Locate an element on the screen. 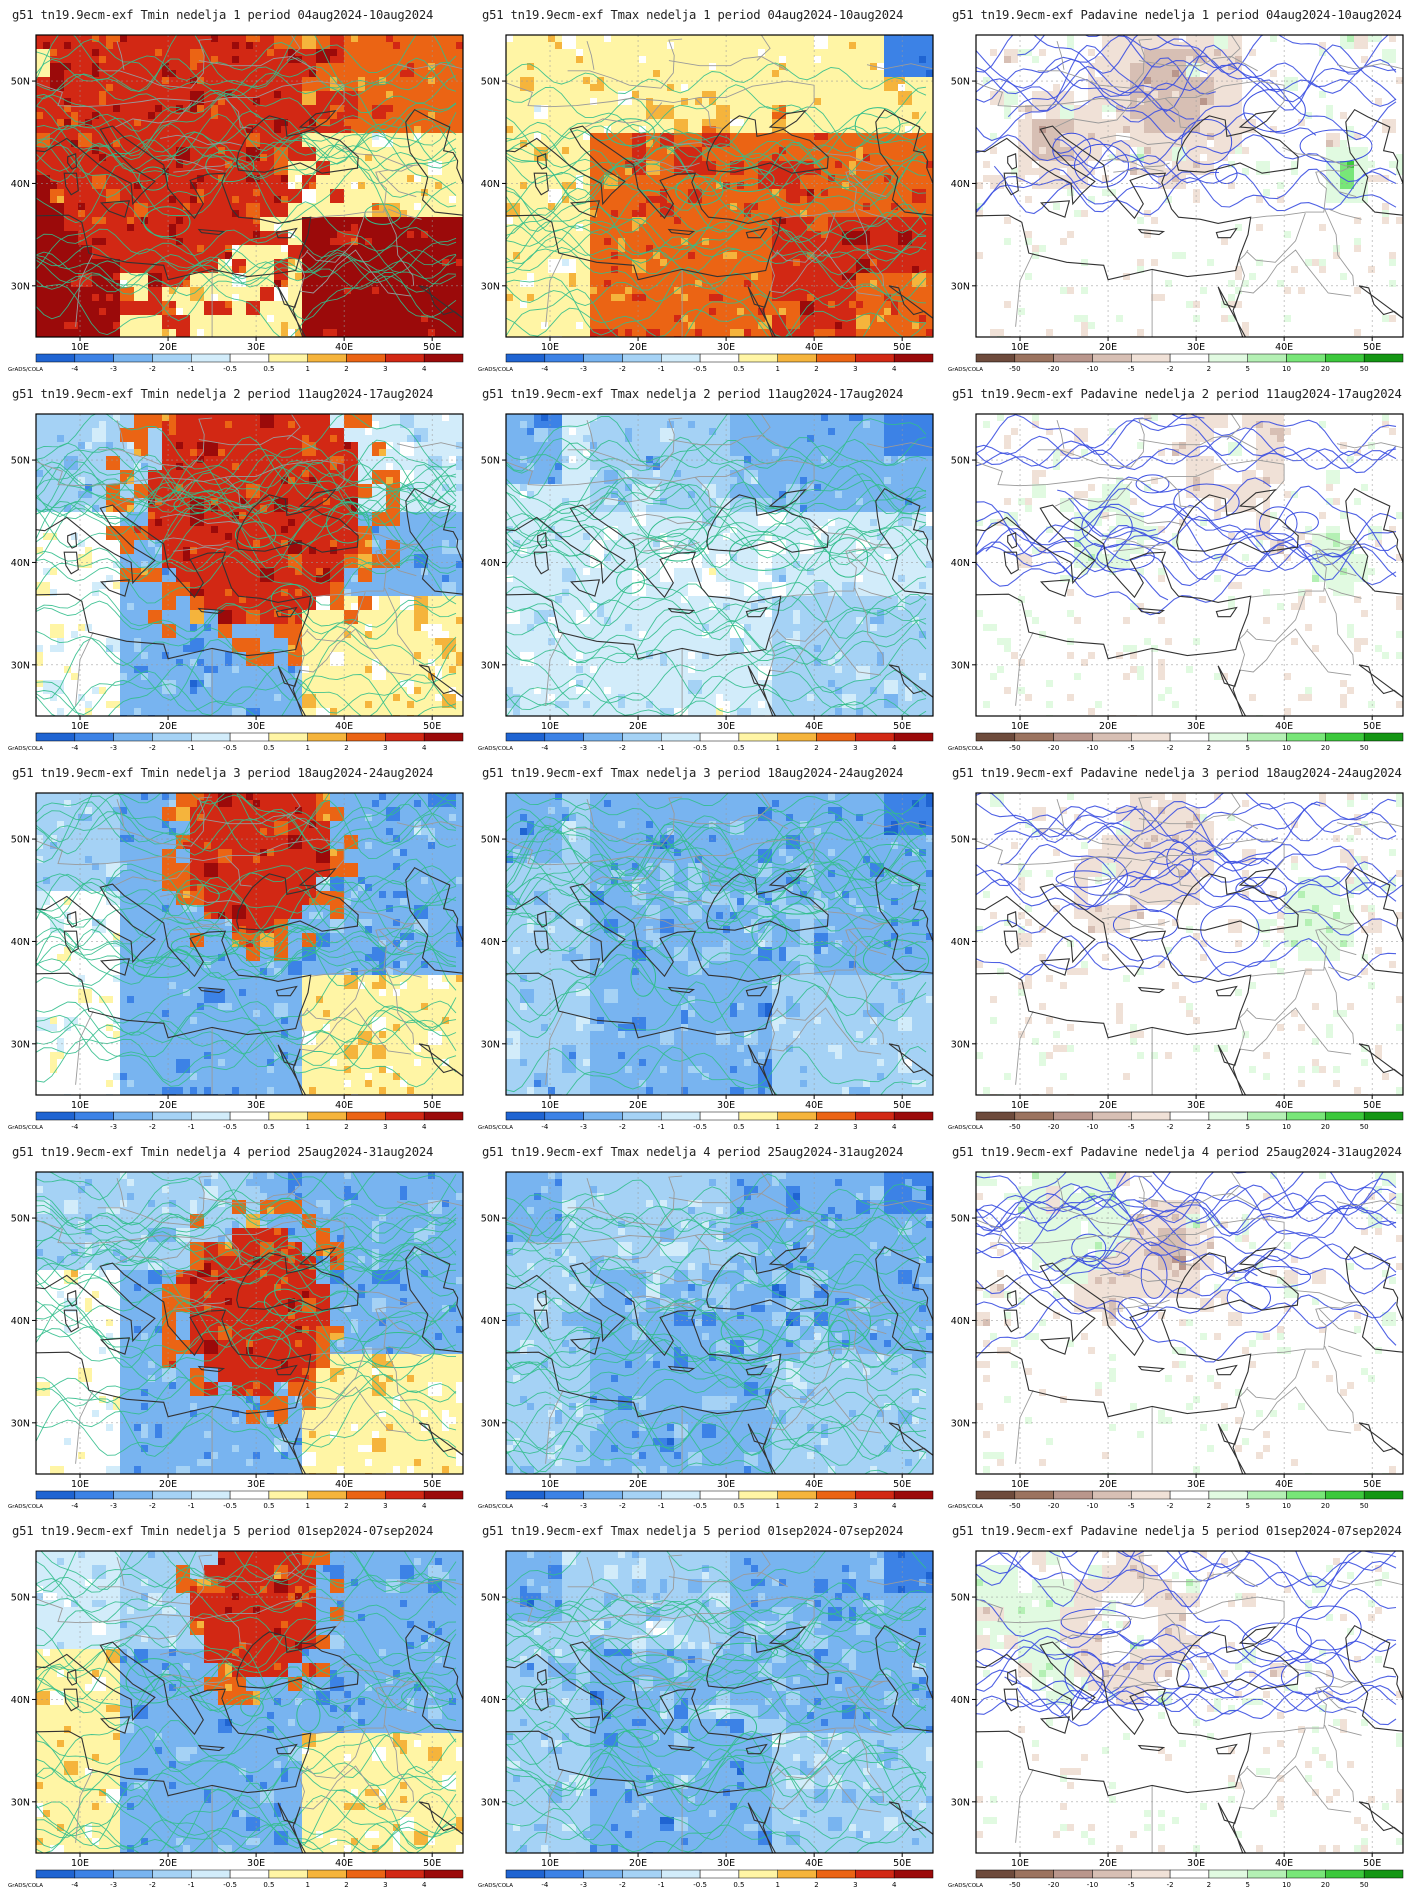  grads-credit: GrADS/COLA is located at coordinates (965, 370).